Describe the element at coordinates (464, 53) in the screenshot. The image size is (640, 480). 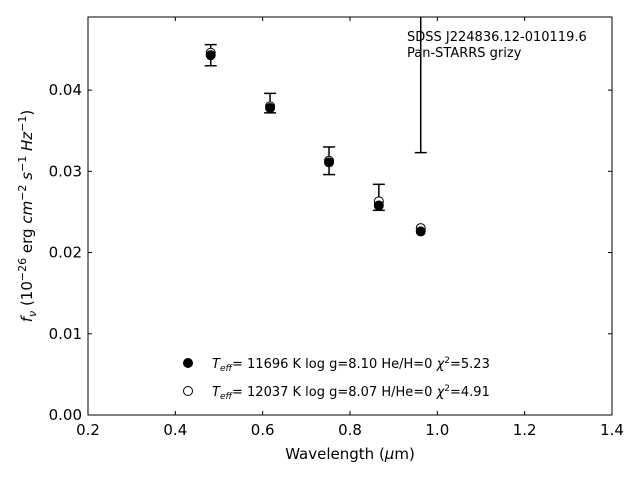
I see `annotation-survey-name: Pan-STARRS grizy` at that location.